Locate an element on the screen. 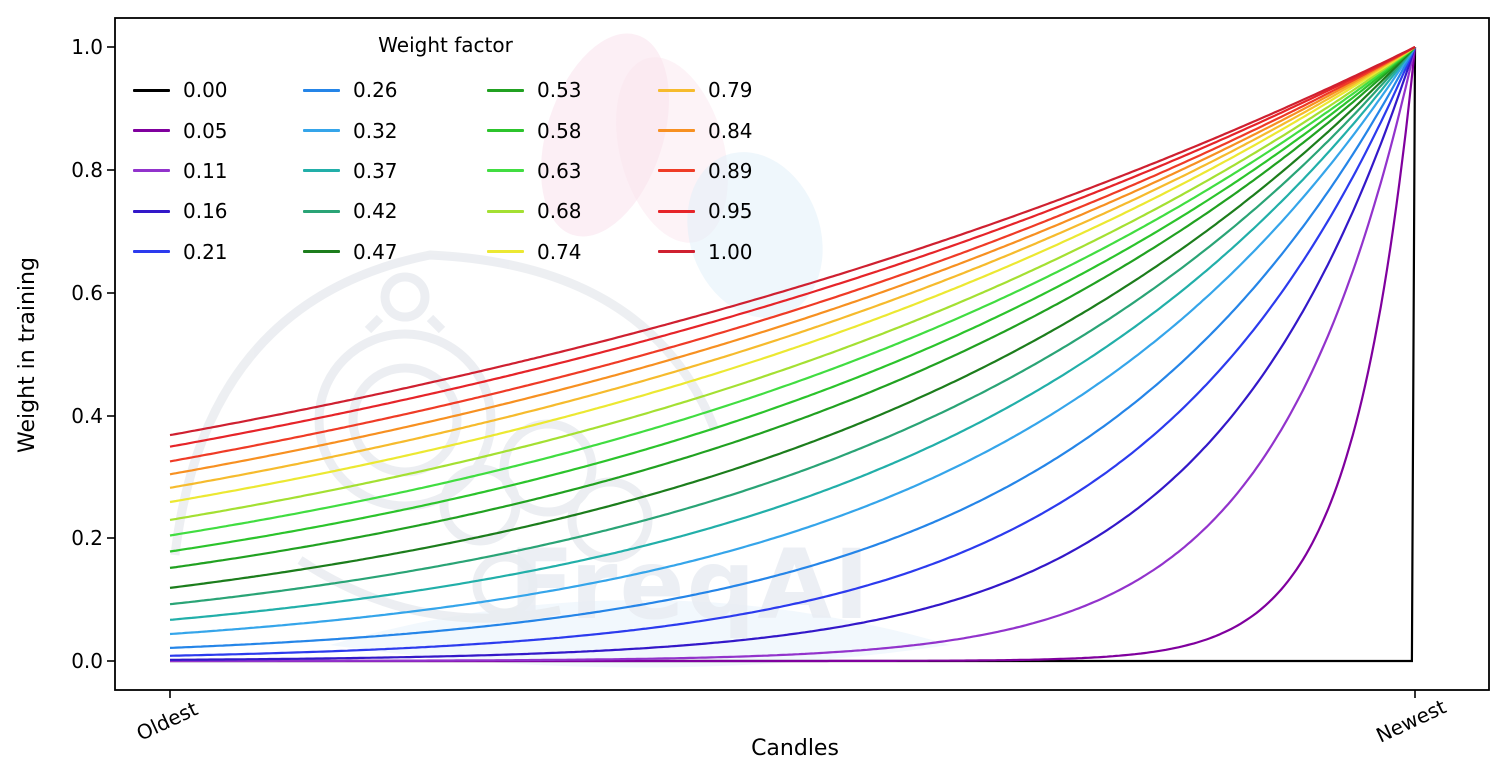  legend-item-0.89: 0.89 is located at coordinates (733, 171).